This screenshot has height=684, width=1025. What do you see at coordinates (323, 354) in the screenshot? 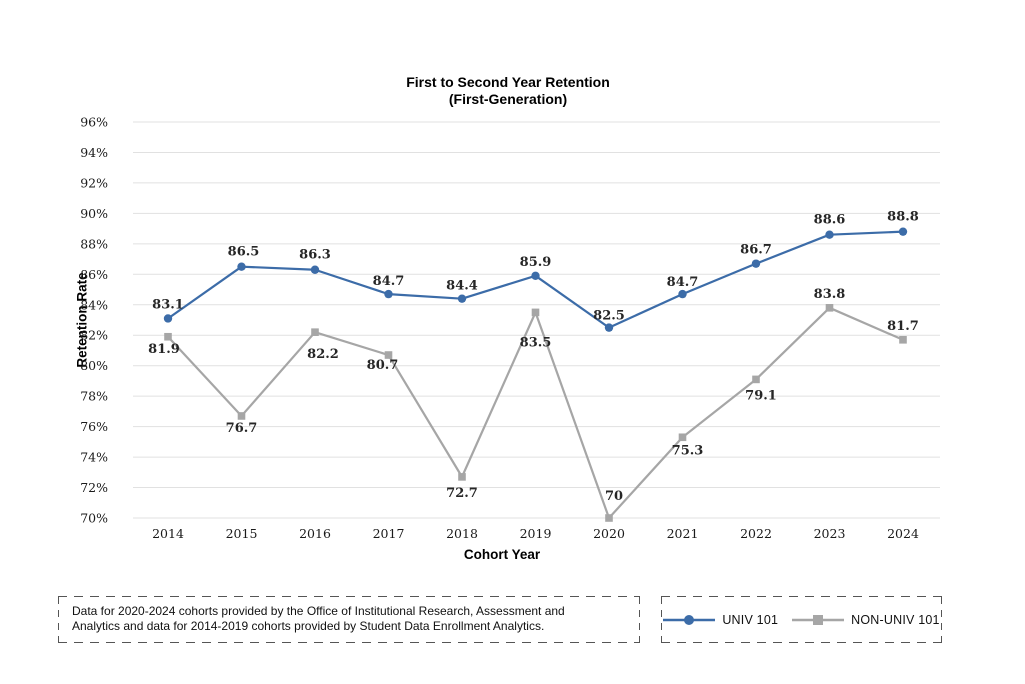
I see `data-point-label: 82.2` at bounding box center [323, 354].